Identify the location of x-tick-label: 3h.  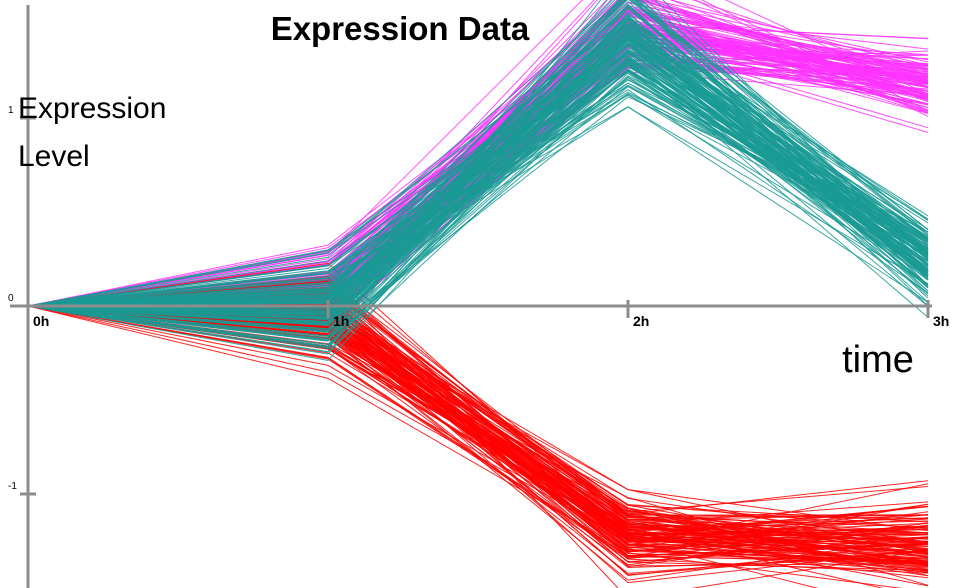
(941, 321).